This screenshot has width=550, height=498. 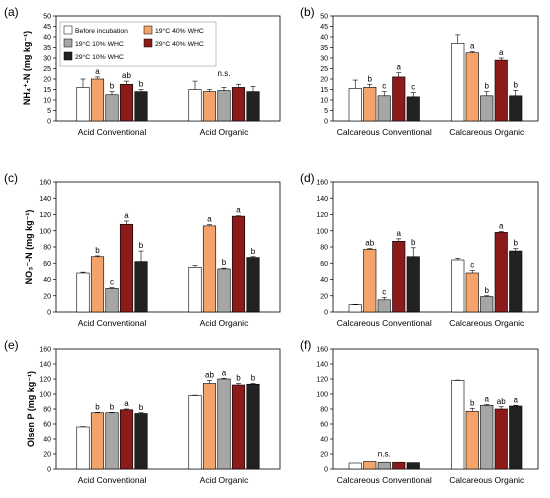 I want to click on significance-letter: c, so click(x=472, y=265).